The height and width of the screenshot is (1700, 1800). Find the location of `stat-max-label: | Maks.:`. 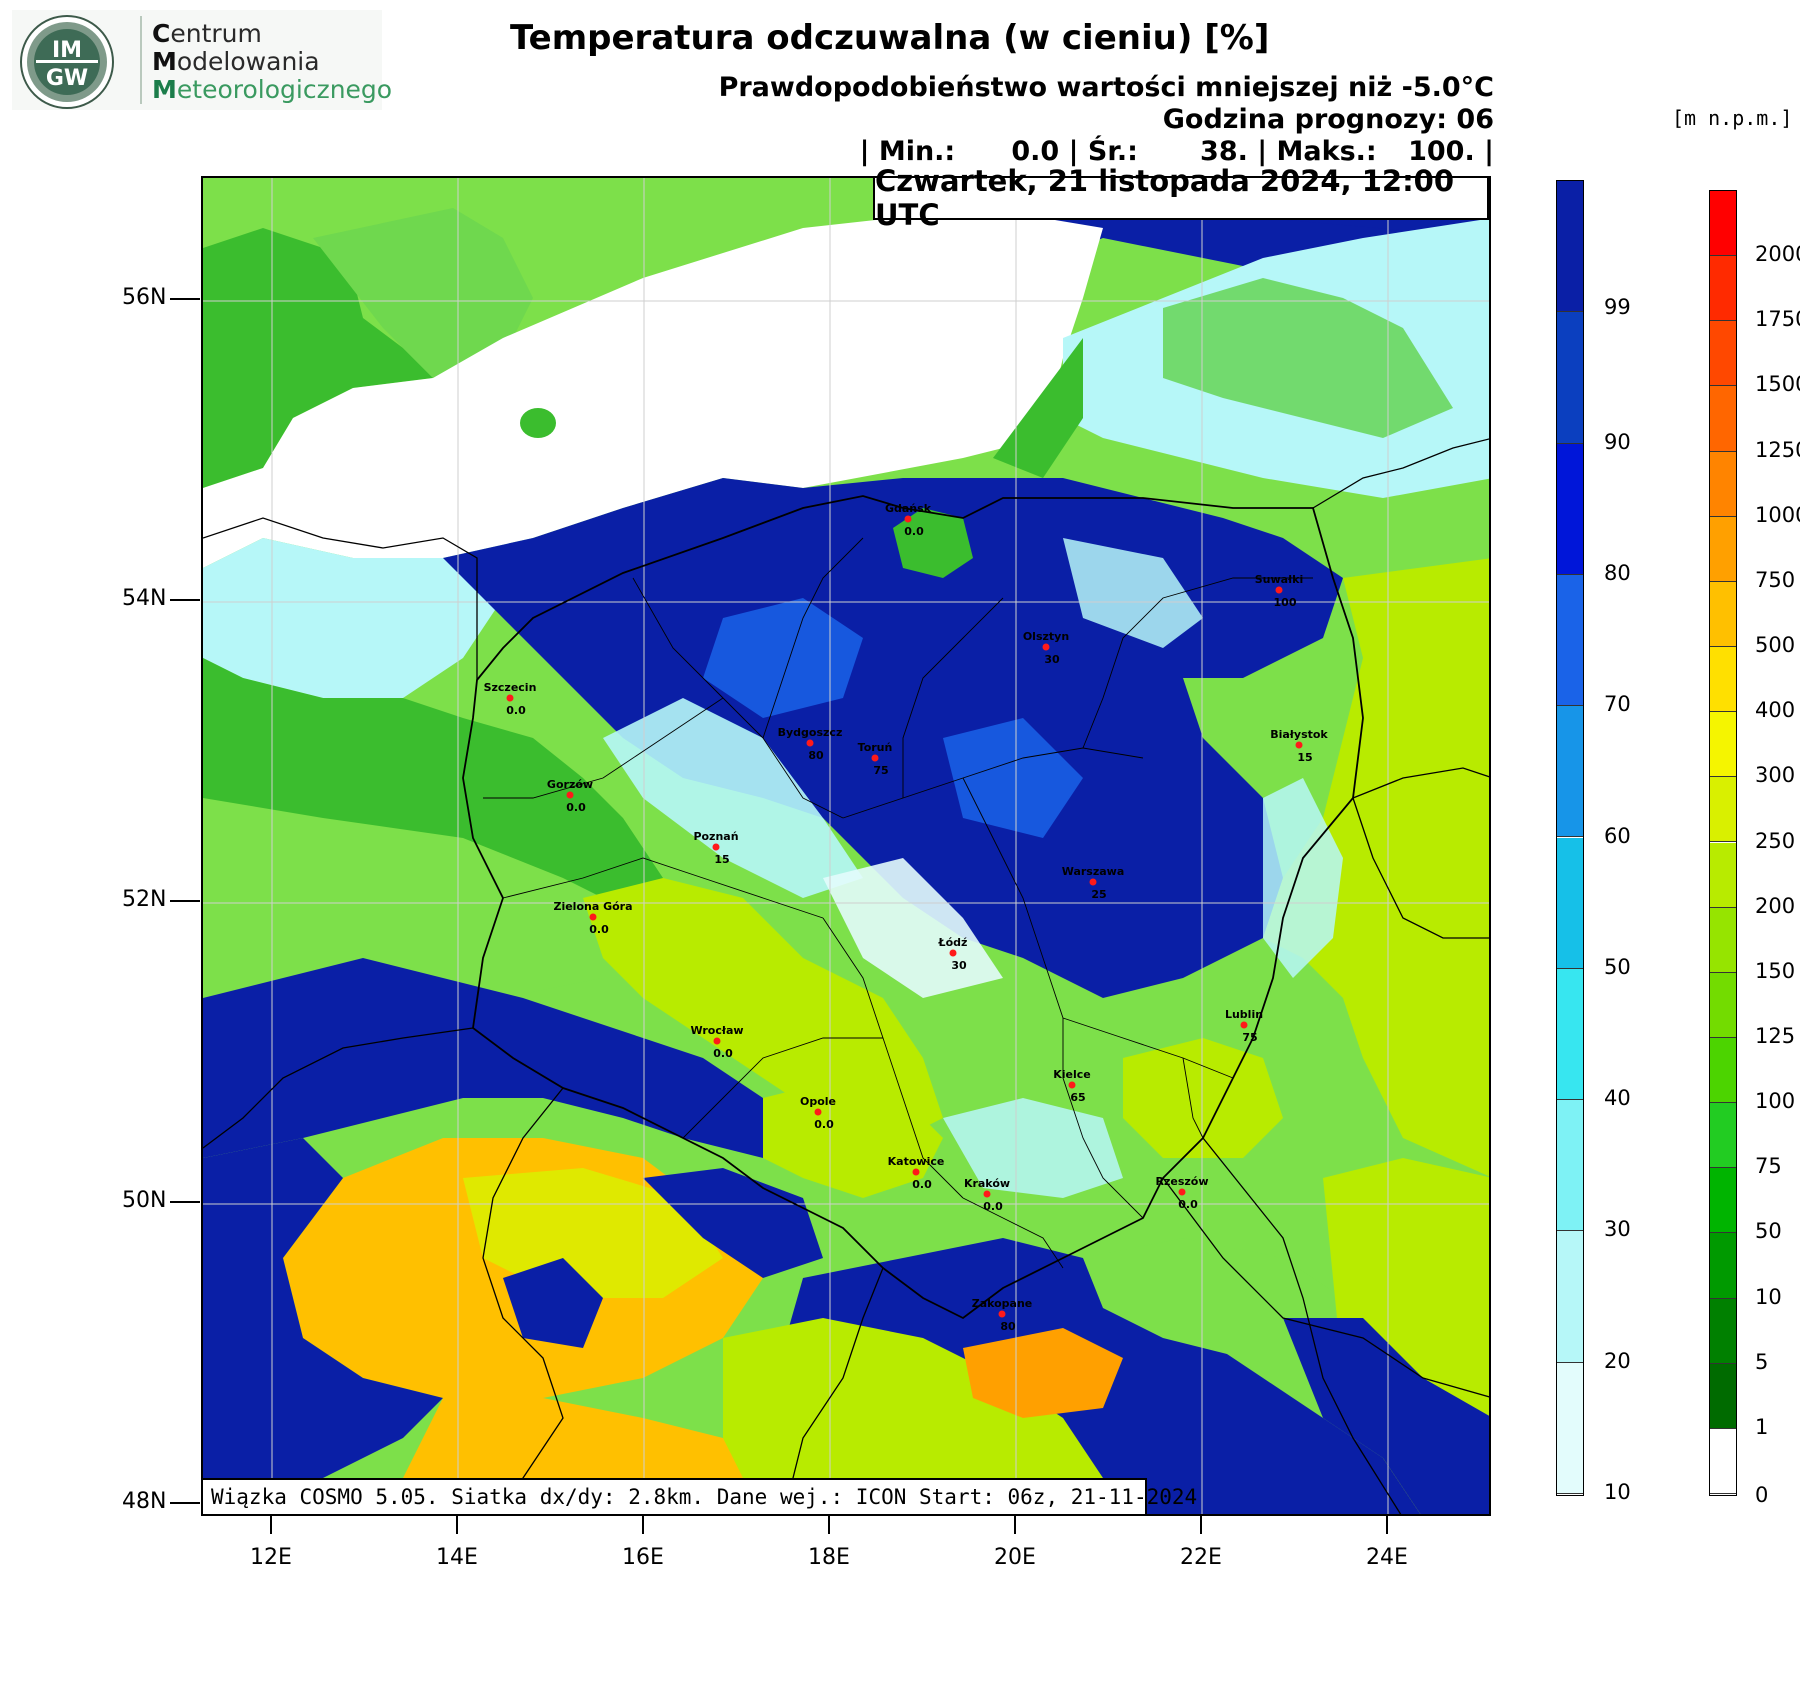

stat-max-label: | Maks.: is located at coordinates (1317, 151).